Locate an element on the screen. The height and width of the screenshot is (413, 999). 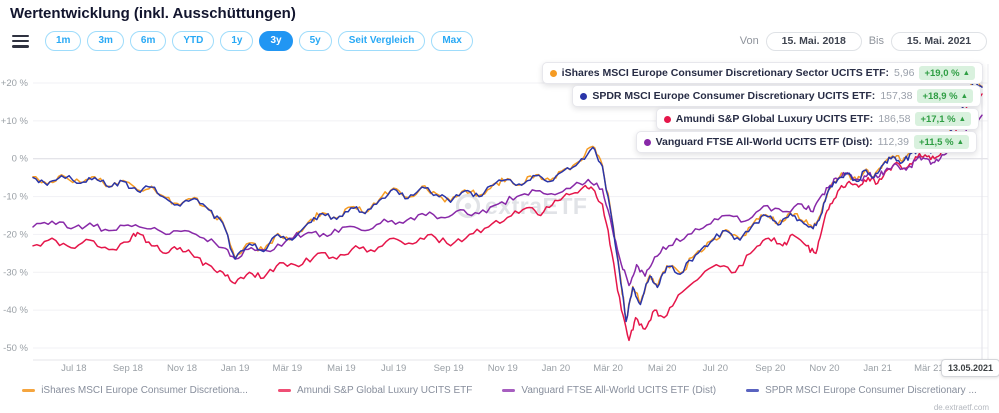
x-tick-label: Jan 19 is located at coordinates (235, 368).